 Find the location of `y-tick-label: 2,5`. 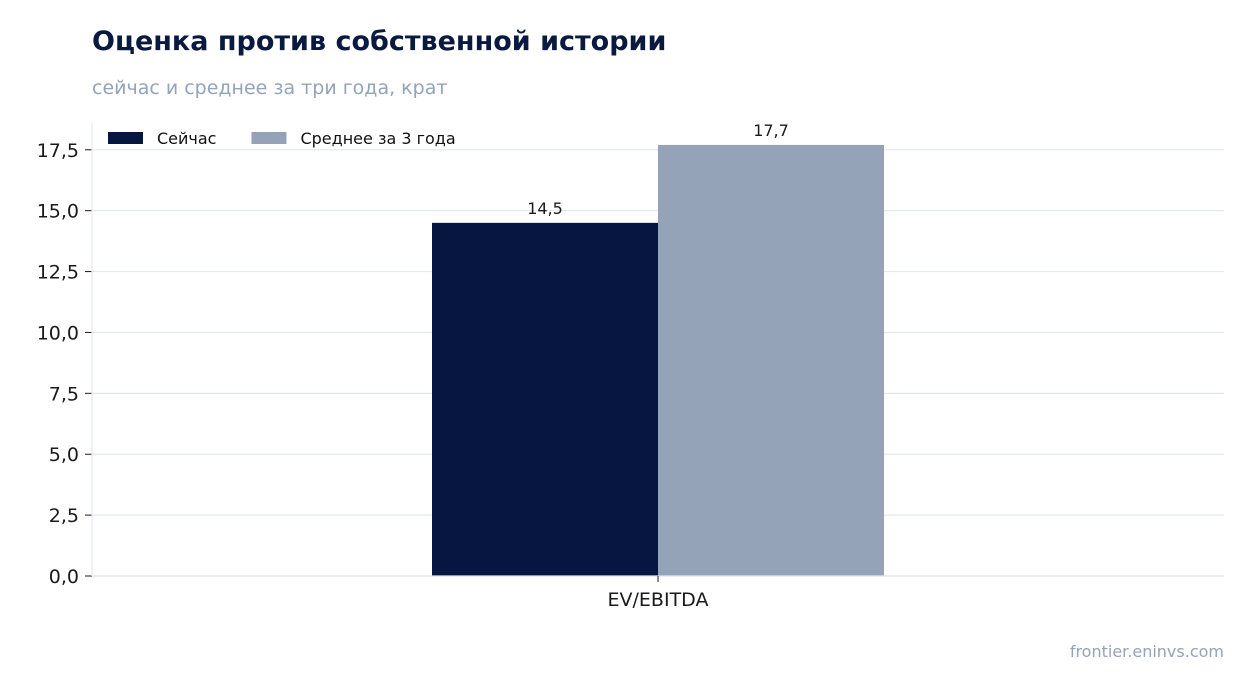

y-tick-label: 2,5 is located at coordinates (64, 516).